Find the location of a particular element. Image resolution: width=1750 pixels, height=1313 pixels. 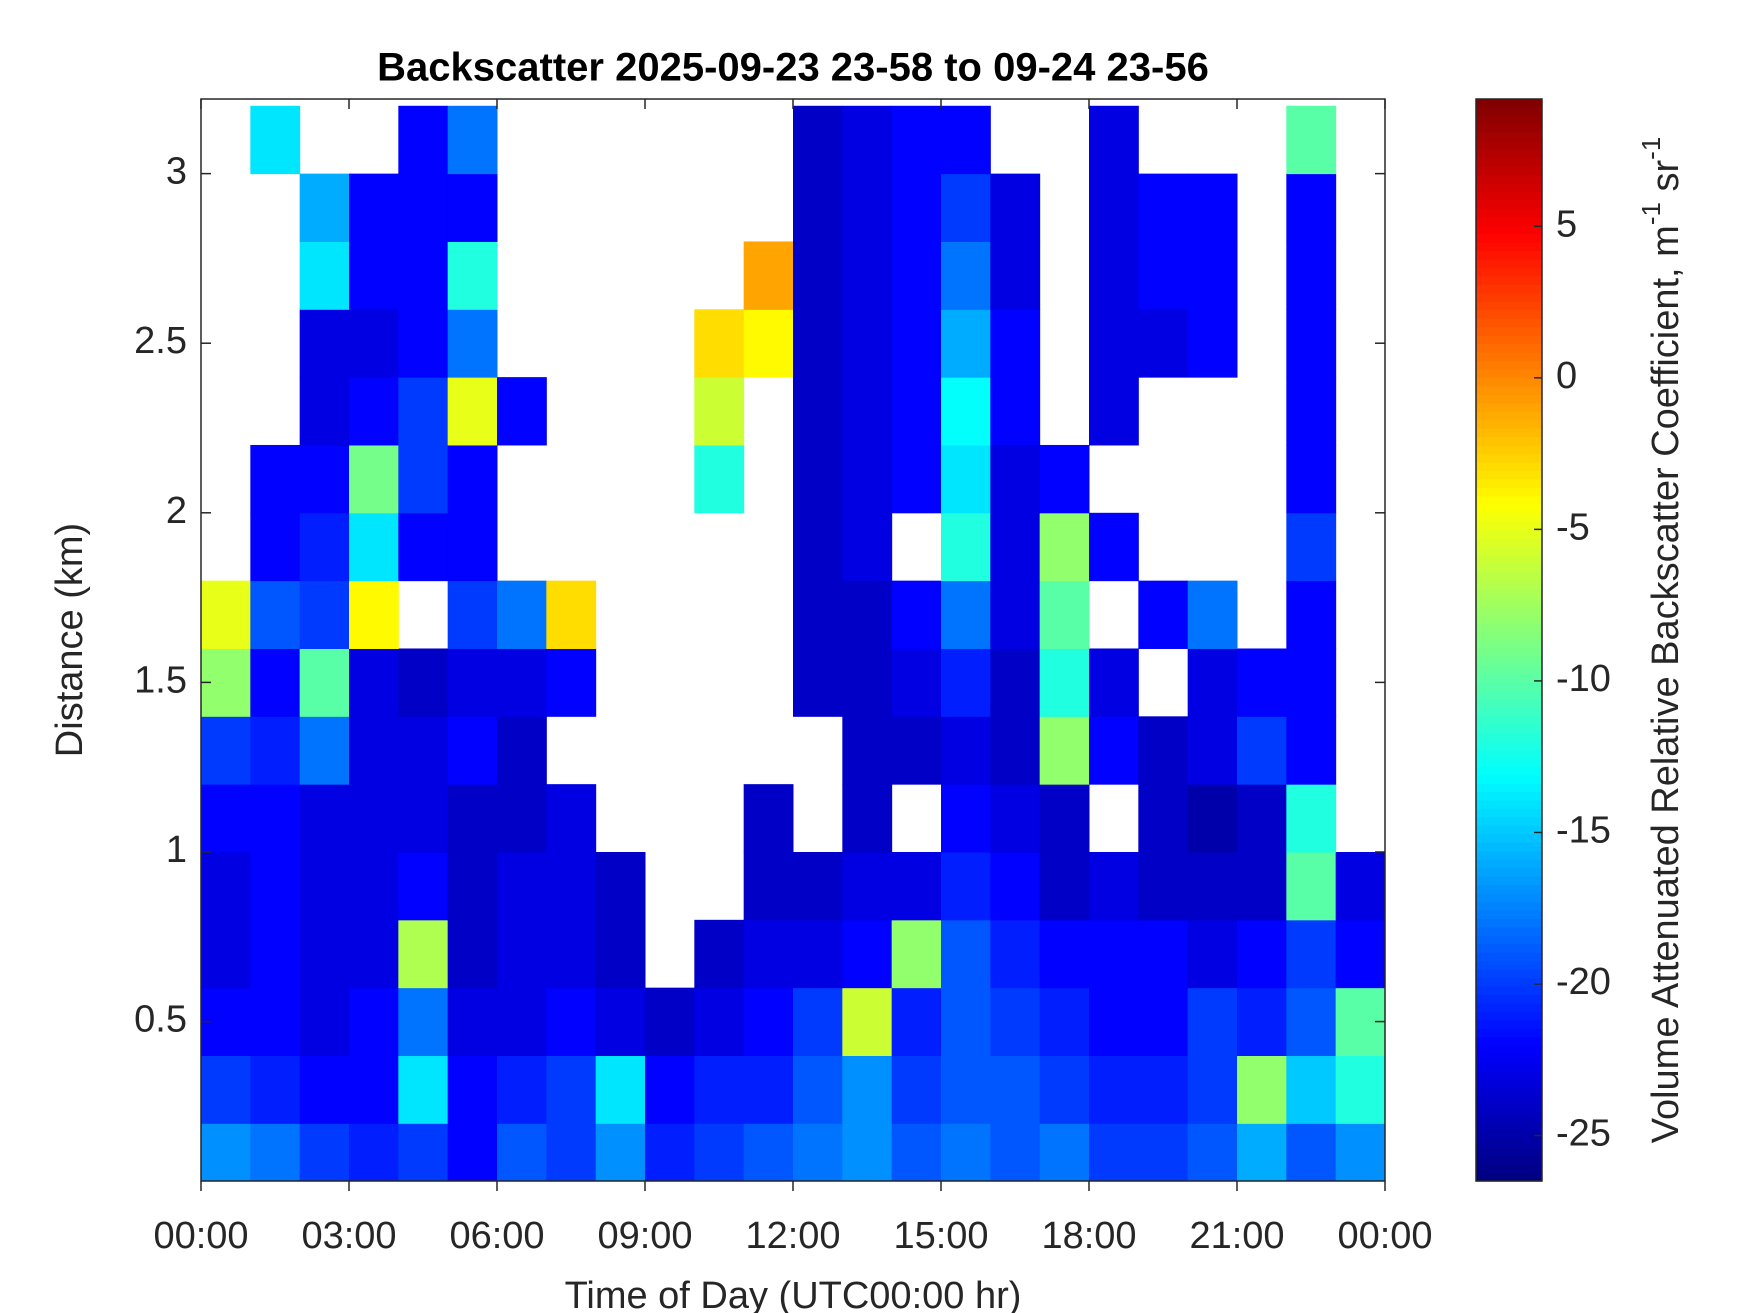

x-tick-label: 21:00 is located at coordinates (1236, 1236).